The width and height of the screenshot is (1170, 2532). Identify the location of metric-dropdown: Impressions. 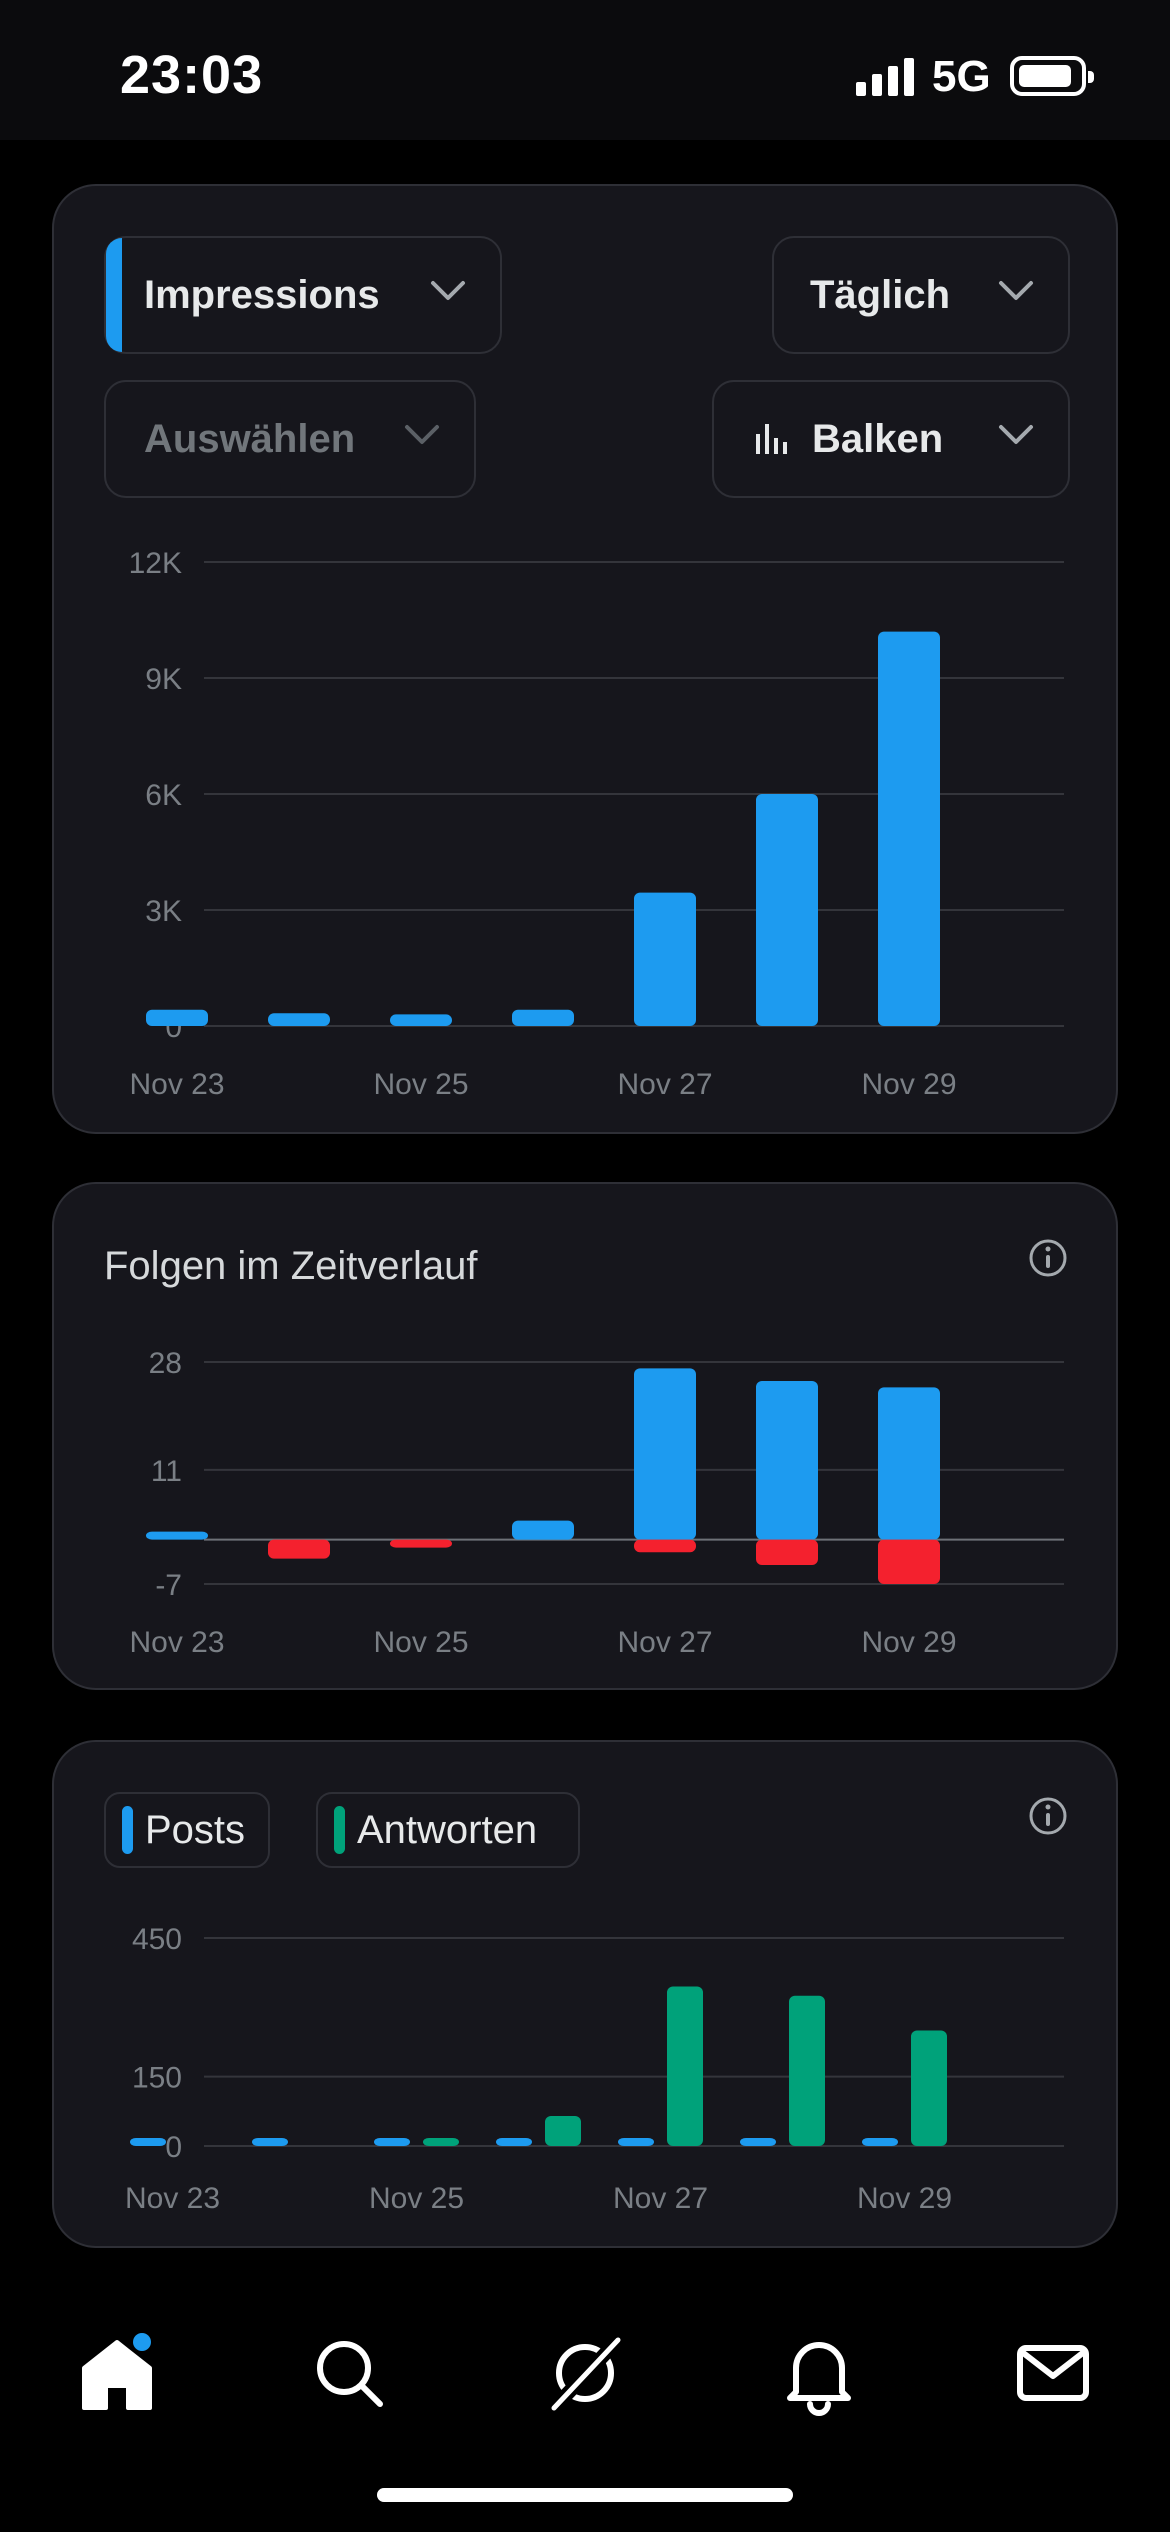
(303, 295).